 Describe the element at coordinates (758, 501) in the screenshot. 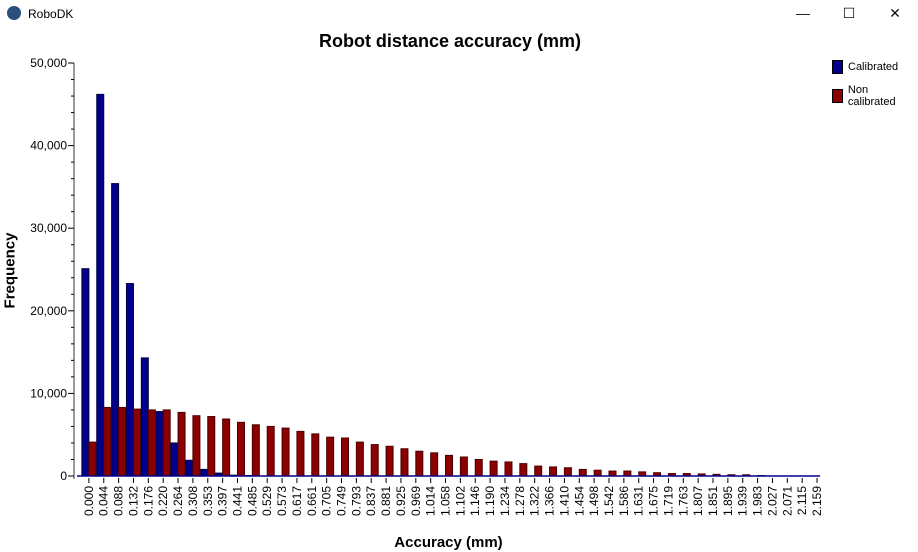

I see `x-tick-label: 1.983` at that location.